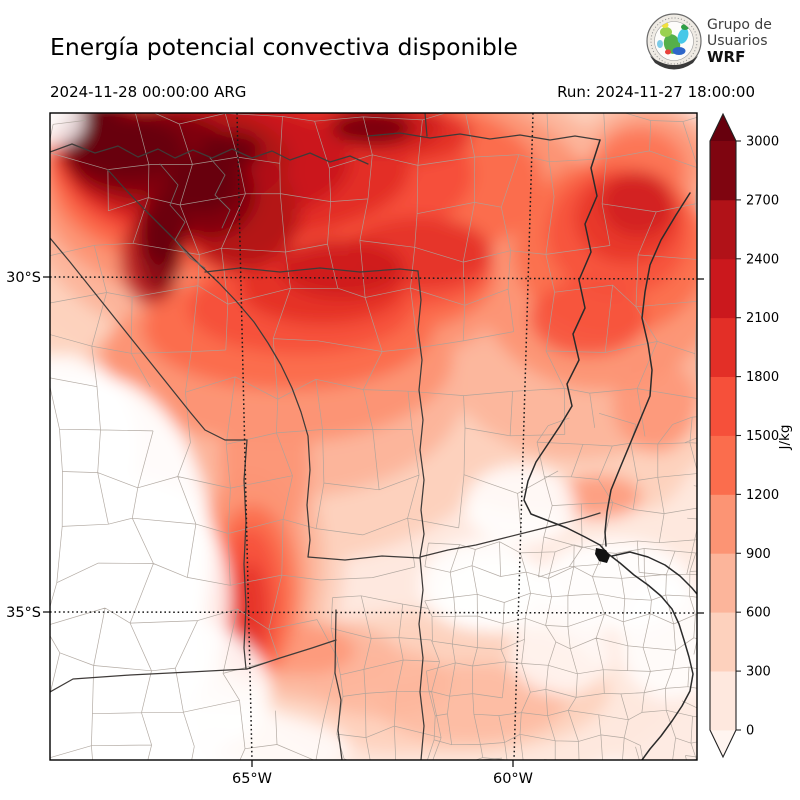  What do you see at coordinates (723, 743) in the screenshot?
I see `colorbar-under-arrow` at bounding box center [723, 743].